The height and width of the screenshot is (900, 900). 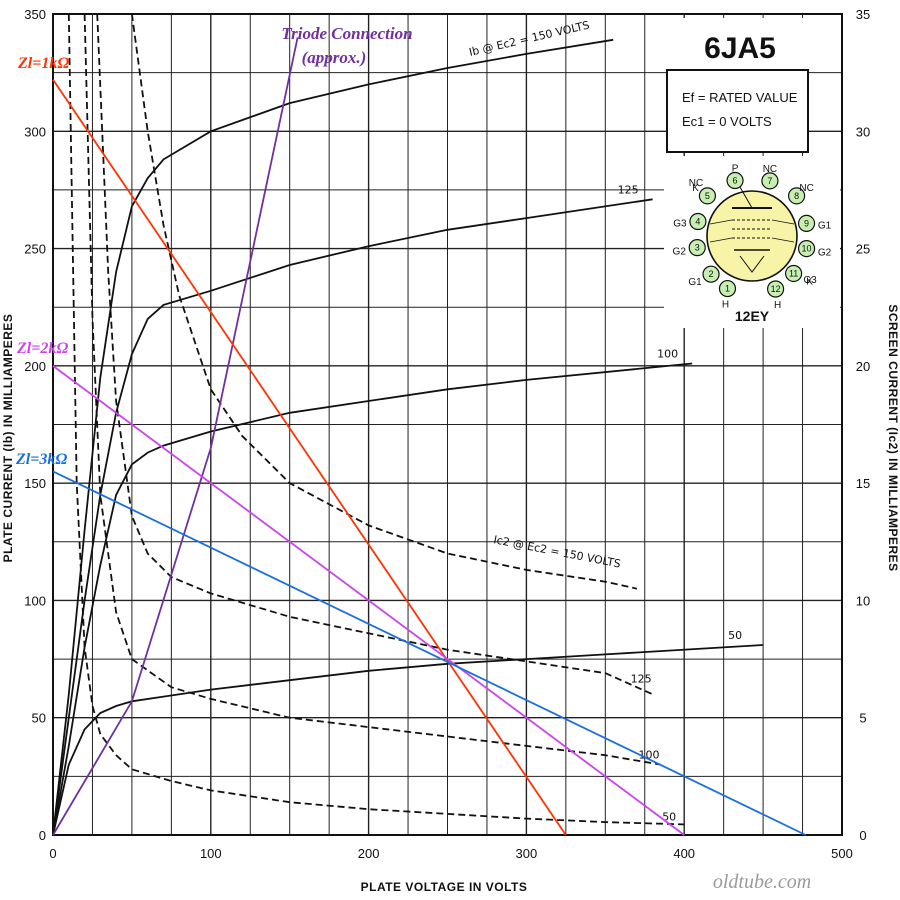 What do you see at coordinates (735, 635) in the screenshot?
I see `plate-curve-label: 50` at bounding box center [735, 635].